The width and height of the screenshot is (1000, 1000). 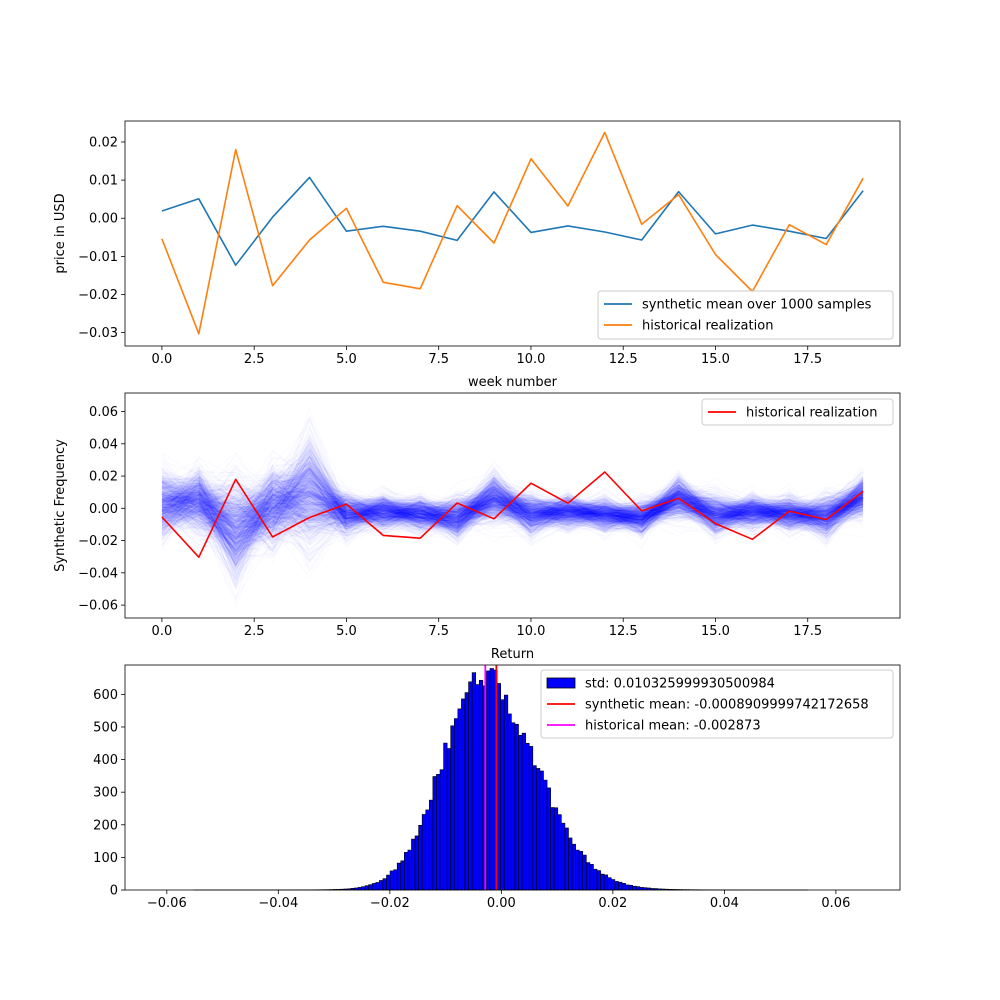 I want to click on y-tick-label: −0.04, so click(x=98, y=573).